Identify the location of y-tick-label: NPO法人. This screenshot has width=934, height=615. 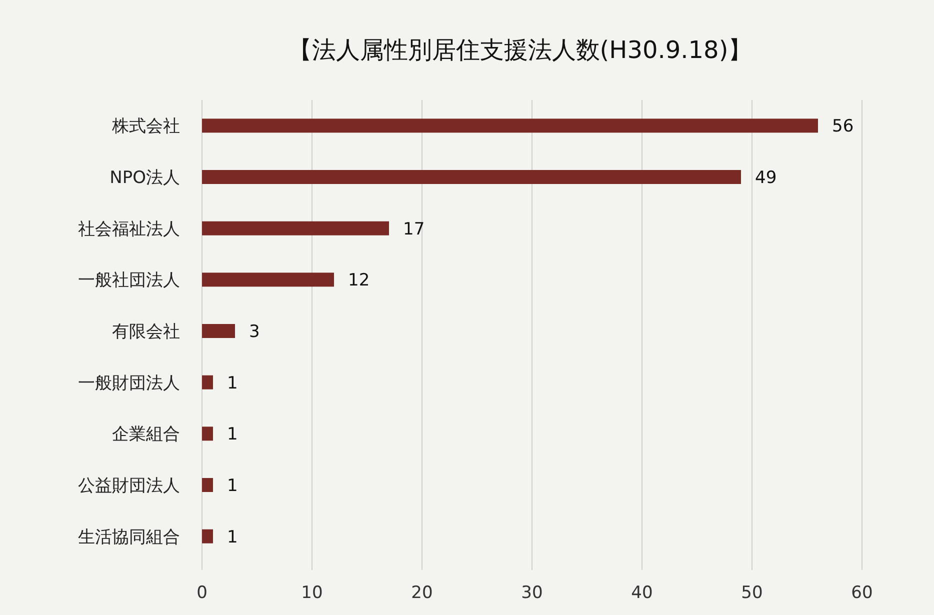
(145, 178).